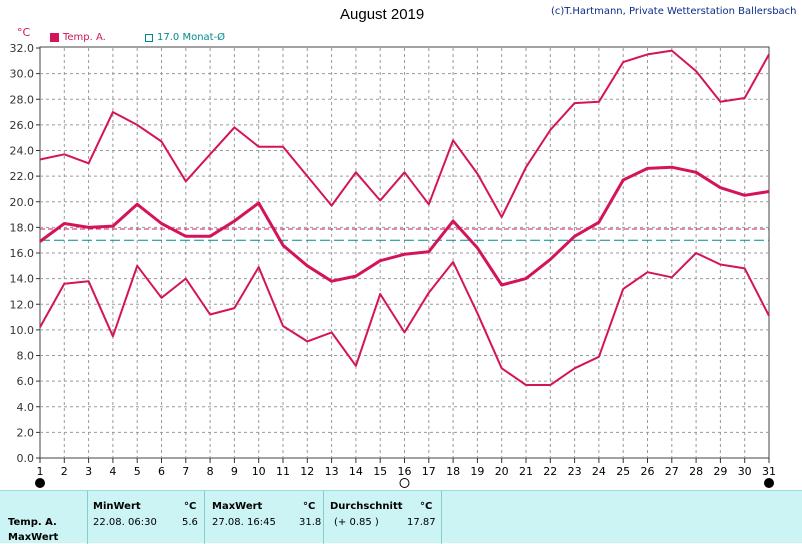 This screenshot has height=544, width=802. Describe the element at coordinates (84, 37) in the screenshot. I see `legend-temp-label: Temp. A.` at that location.